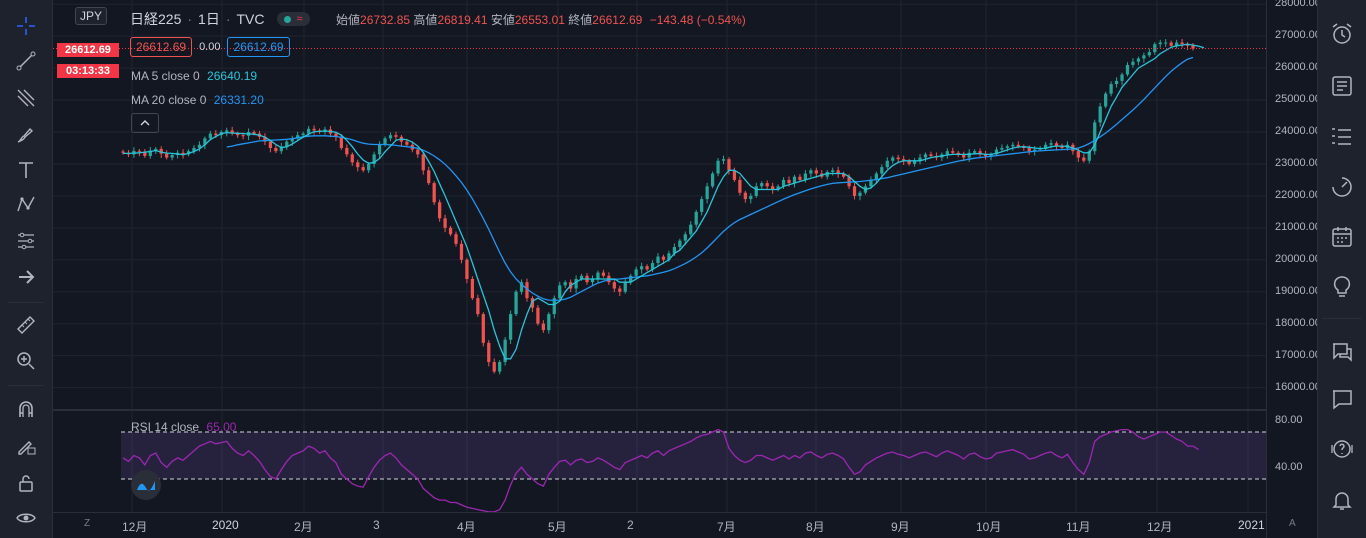 The height and width of the screenshot is (538, 1366). What do you see at coordinates (26, 483) in the screenshot?
I see `lock-tool` at bounding box center [26, 483].